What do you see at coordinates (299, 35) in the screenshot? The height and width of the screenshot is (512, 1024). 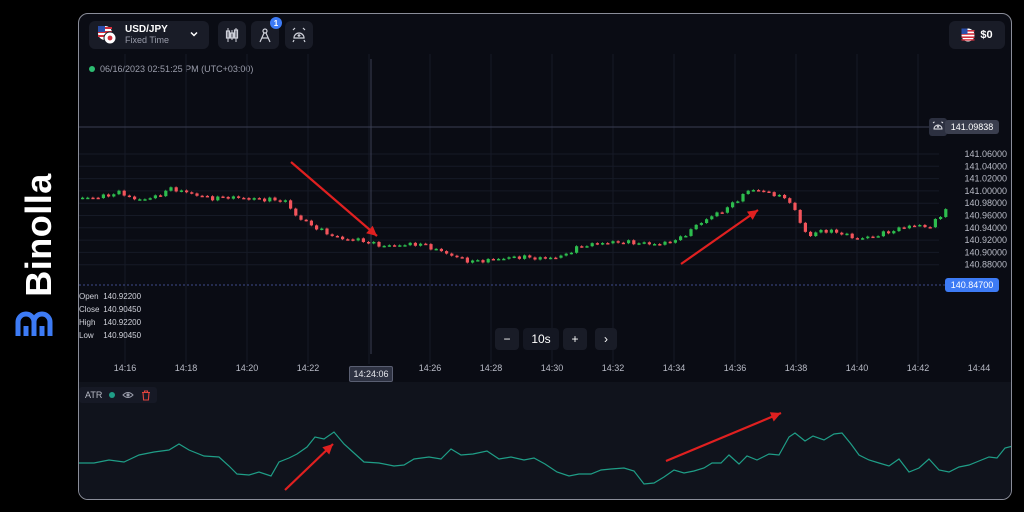 I see `alerts-button` at bounding box center [299, 35].